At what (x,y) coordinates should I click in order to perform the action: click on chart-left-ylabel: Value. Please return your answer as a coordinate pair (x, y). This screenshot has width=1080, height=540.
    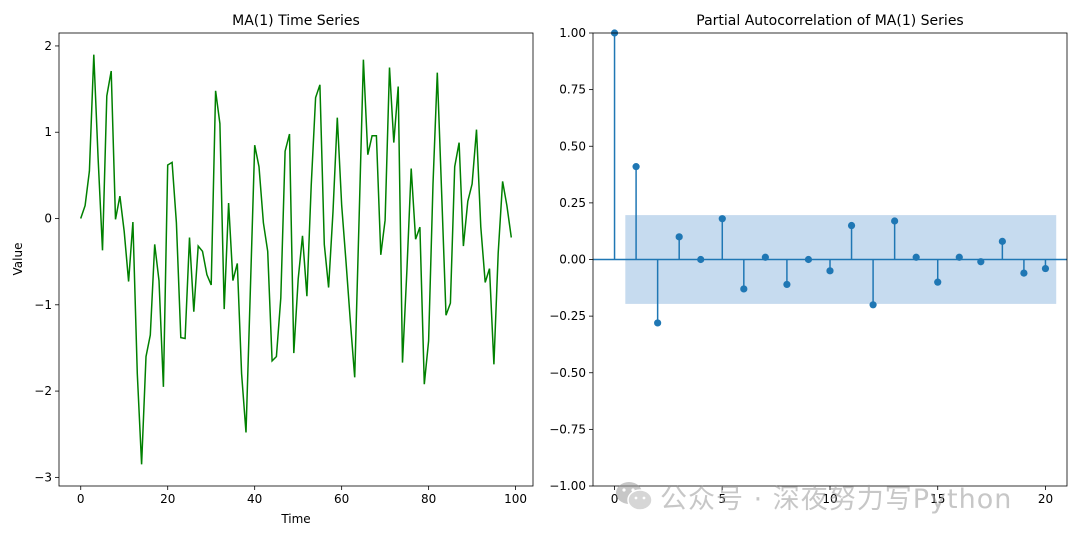
    Looking at the image, I should click on (18, 259).